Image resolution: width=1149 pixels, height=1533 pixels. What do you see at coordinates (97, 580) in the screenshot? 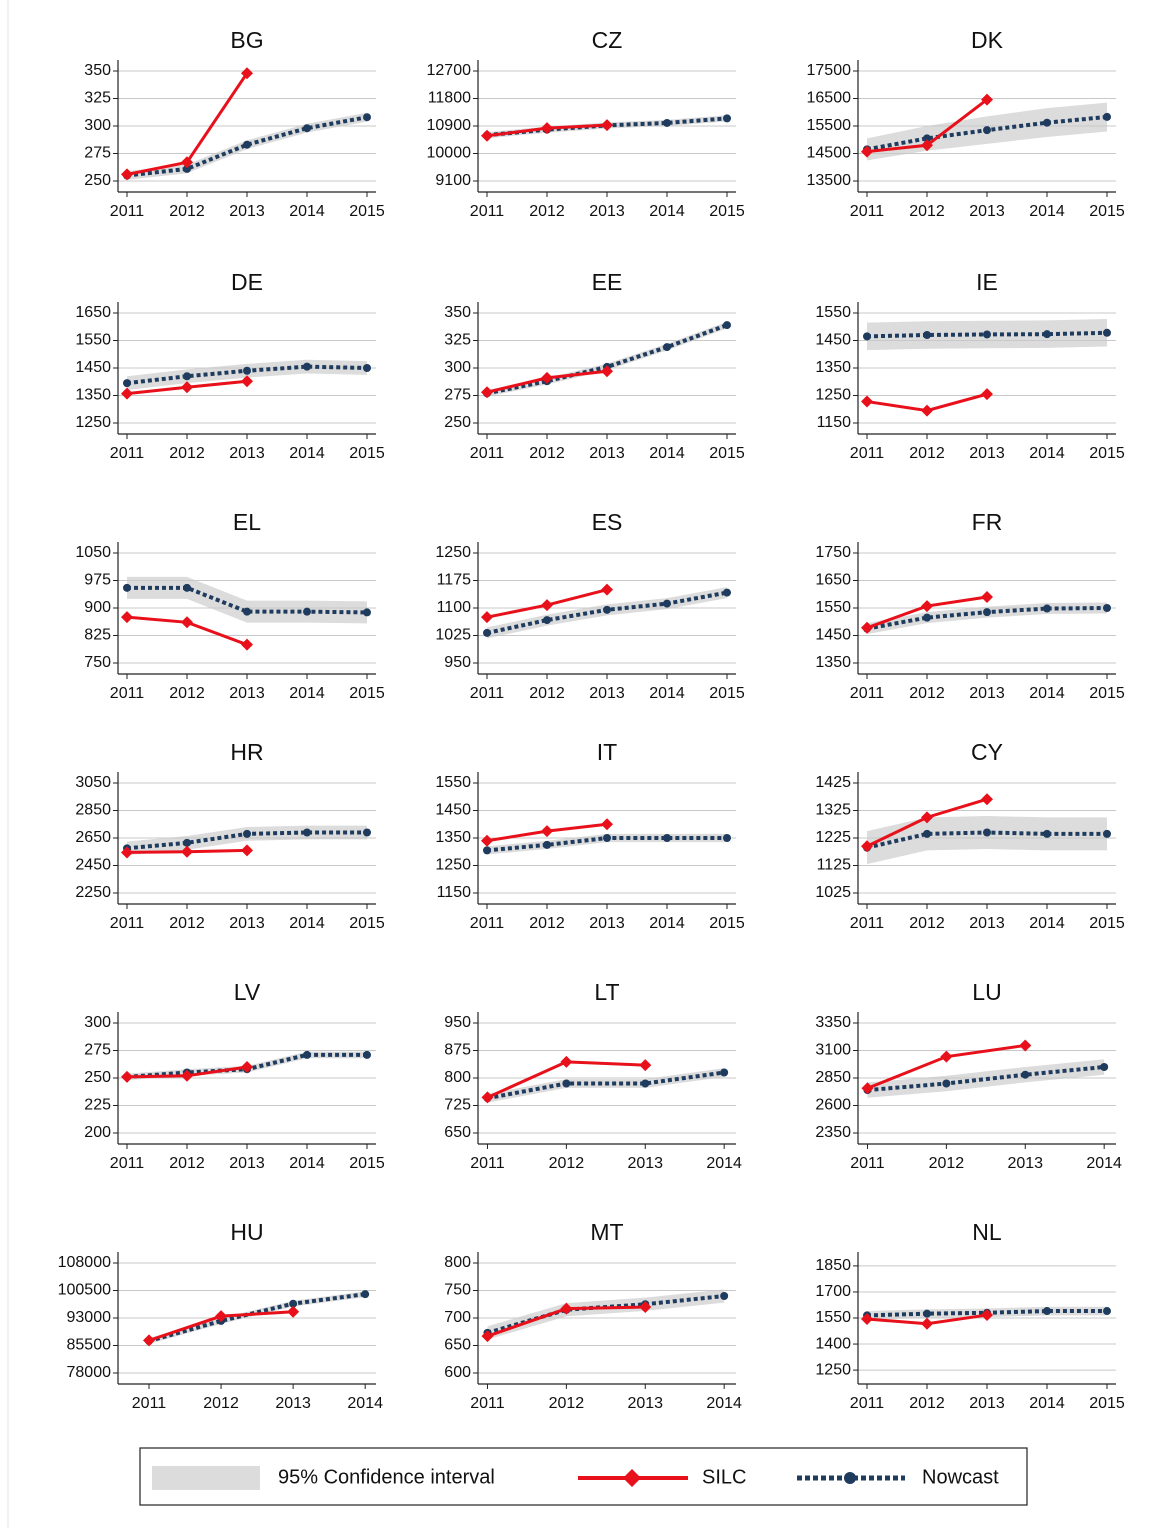
I see `y-tick-label: 975` at bounding box center [97, 580].